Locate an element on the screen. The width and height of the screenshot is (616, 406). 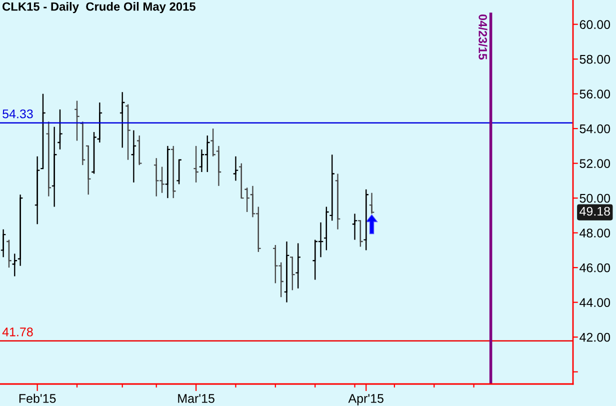
y-tick-label: 56.00 is located at coordinates (595, 94).